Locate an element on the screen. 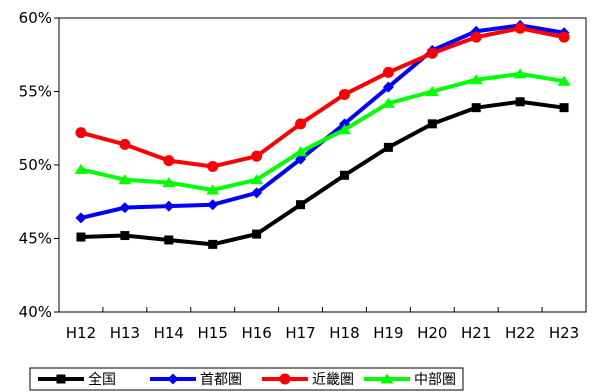 This screenshot has height=392, width=598. legend-label: 首都圏 is located at coordinates (221, 380).